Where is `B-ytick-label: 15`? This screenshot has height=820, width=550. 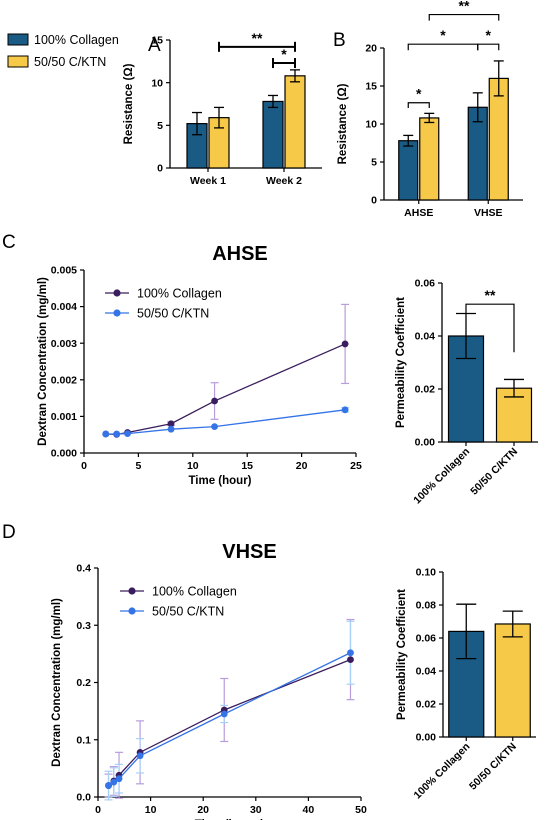
B-ytick-label: 15 is located at coordinates (371, 87).